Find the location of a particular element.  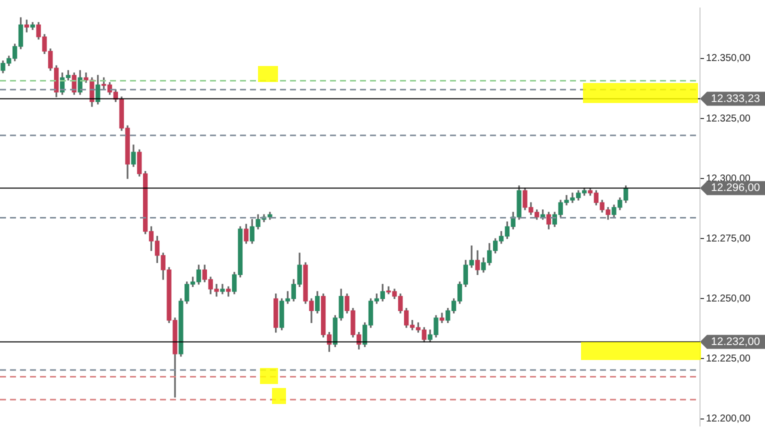

y-tick-label: 12.225,00 is located at coordinates (728, 358).